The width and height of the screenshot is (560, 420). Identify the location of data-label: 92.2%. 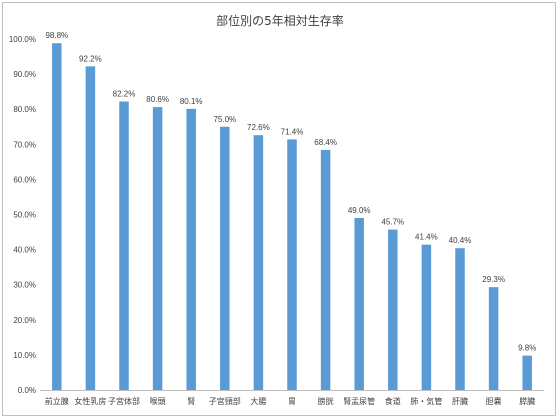
(90, 58).